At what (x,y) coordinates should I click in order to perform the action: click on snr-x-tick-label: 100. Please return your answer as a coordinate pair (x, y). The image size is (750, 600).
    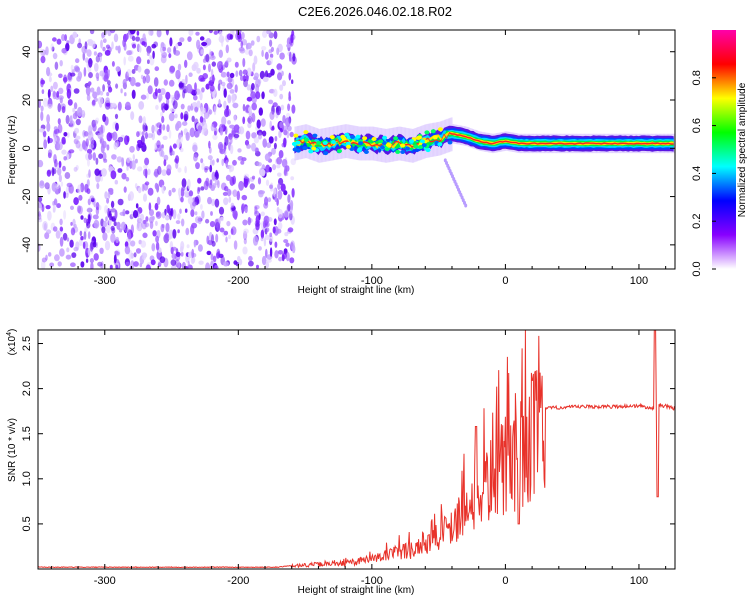
    Looking at the image, I should click on (639, 581).